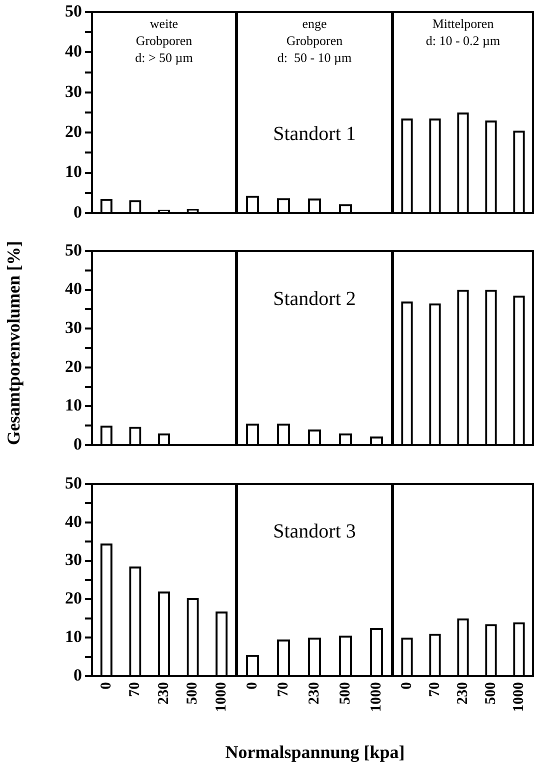 The width and height of the screenshot is (534, 770). What do you see at coordinates (463, 32) in the screenshot?
I see `text: Mittelporen d: 10 - 0.2 µm` at bounding box center [463, 32].